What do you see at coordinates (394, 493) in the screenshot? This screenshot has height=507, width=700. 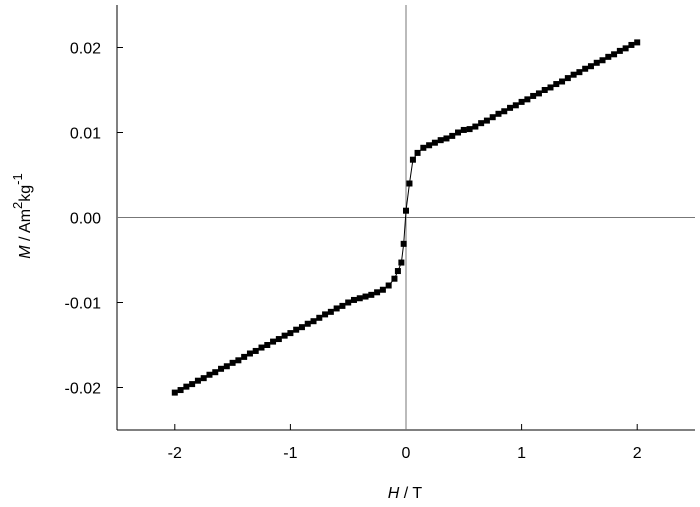 I see `x-label-symbol: H` at bounding box center [394, 493].